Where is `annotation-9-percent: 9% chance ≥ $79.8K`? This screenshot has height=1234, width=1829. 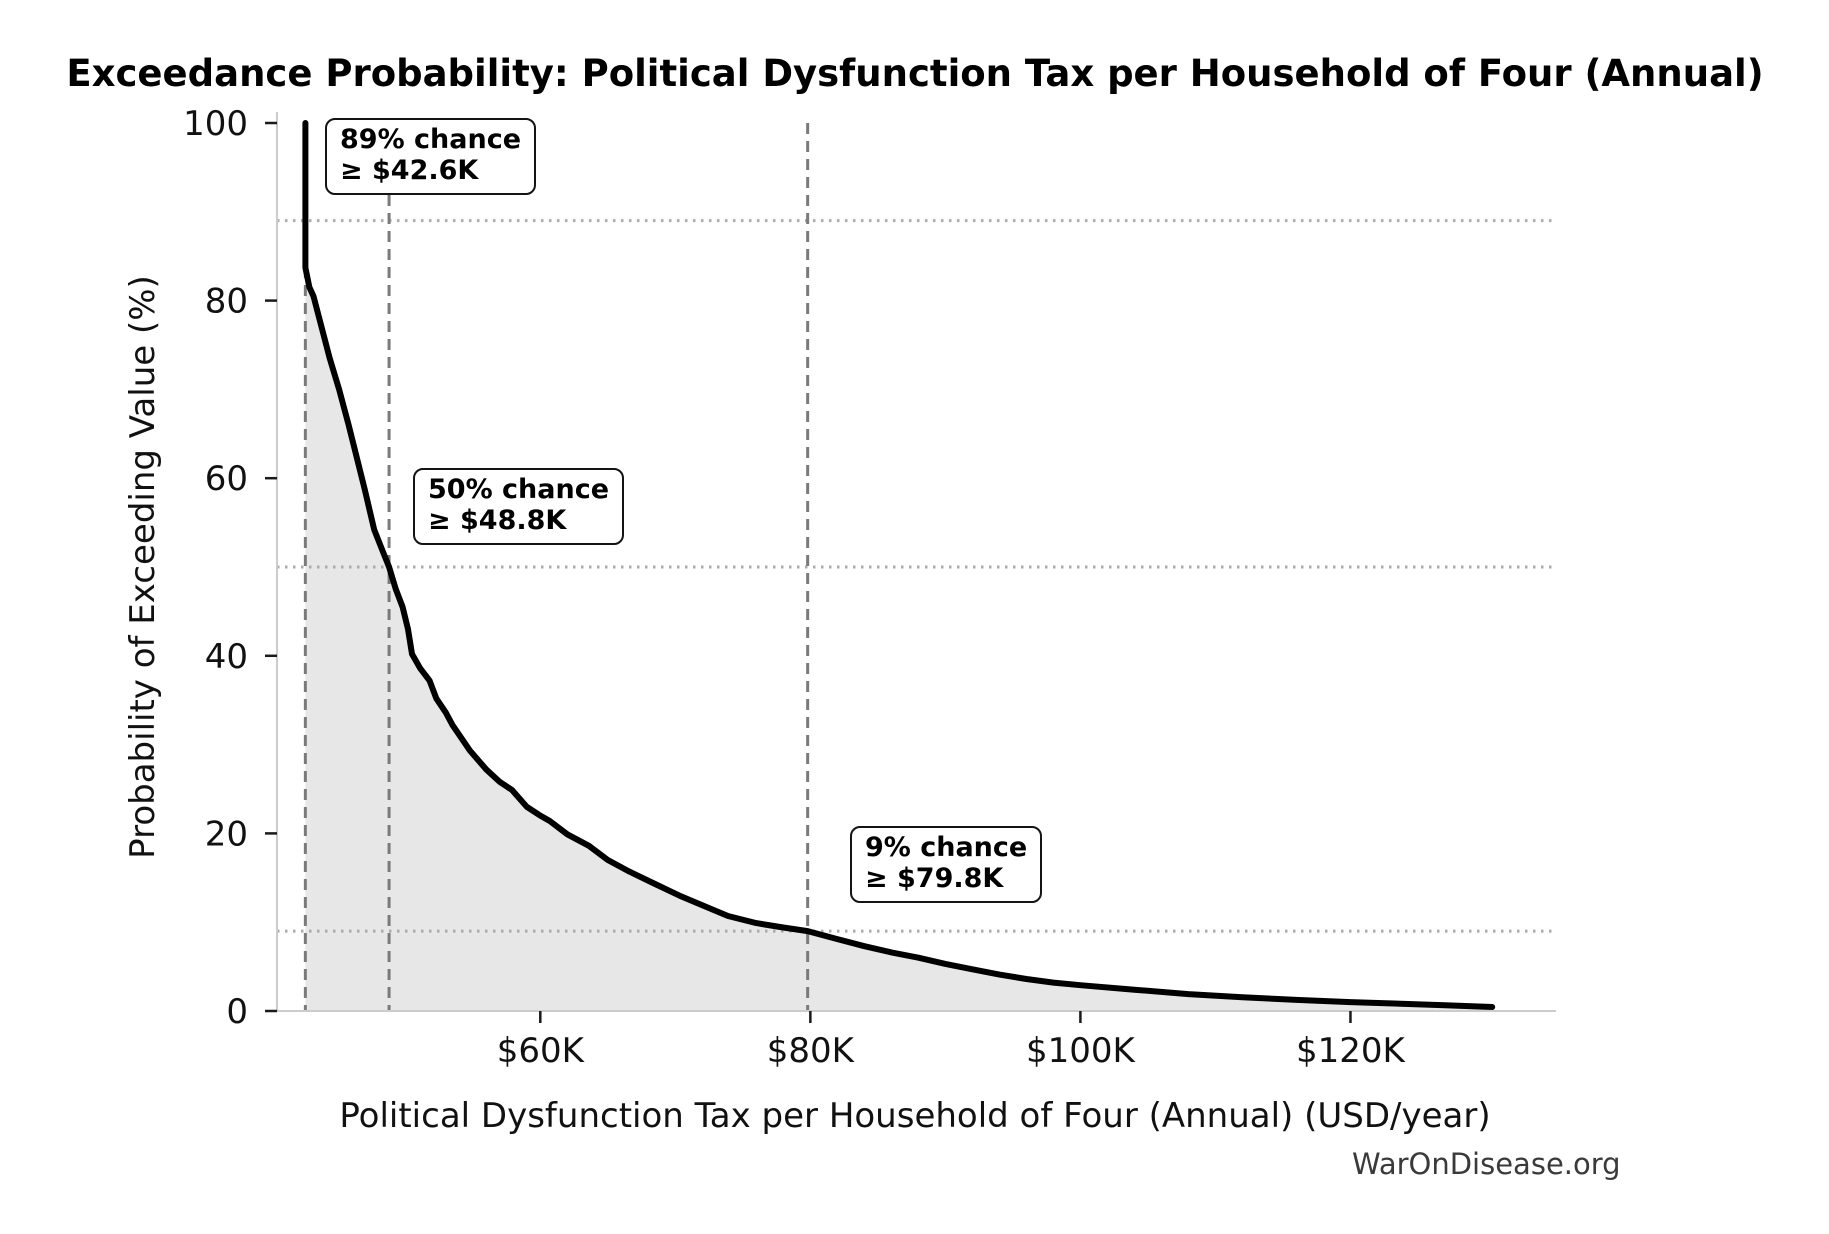 annotation-9-percent: 9% chance ≥ $79.8K is located at coordinates (946, 864).